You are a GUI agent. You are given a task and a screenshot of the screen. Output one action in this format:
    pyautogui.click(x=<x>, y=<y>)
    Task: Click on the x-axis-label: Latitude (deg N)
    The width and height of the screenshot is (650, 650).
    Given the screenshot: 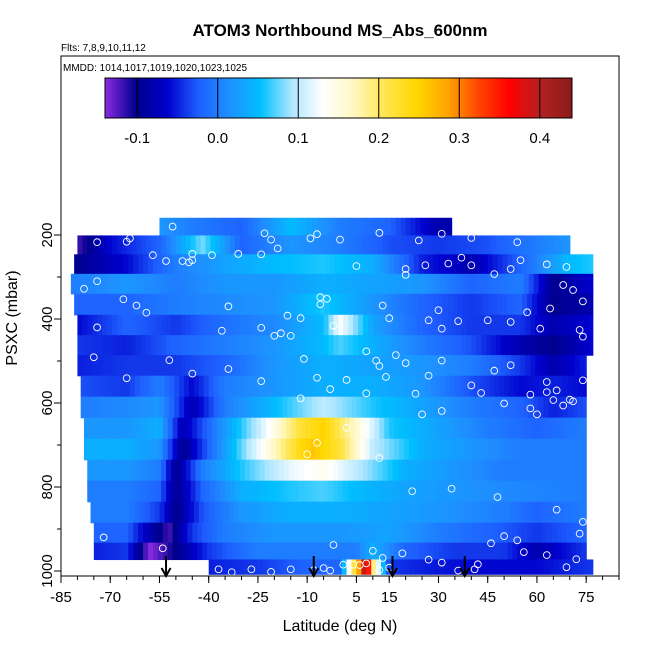 What is the action you would take?
    pyautogui.click(x=340, y=626)
    